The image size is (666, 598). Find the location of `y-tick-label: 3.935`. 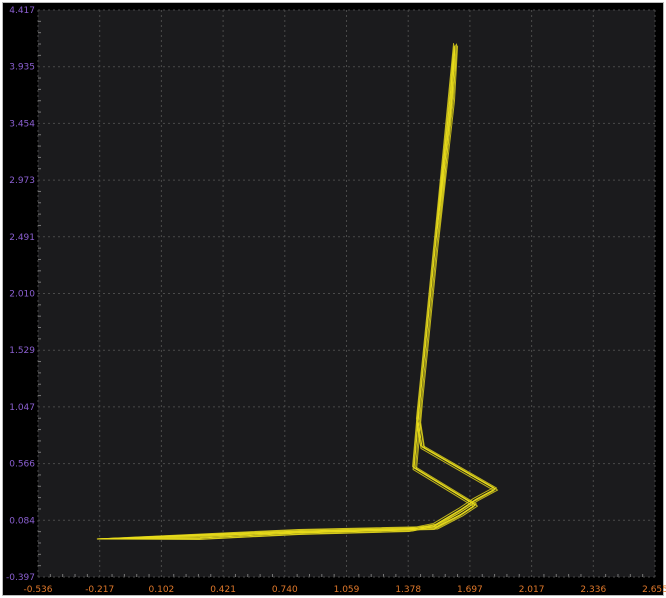

y-tick-label: 3.935 is located at coordinates (22, 68).